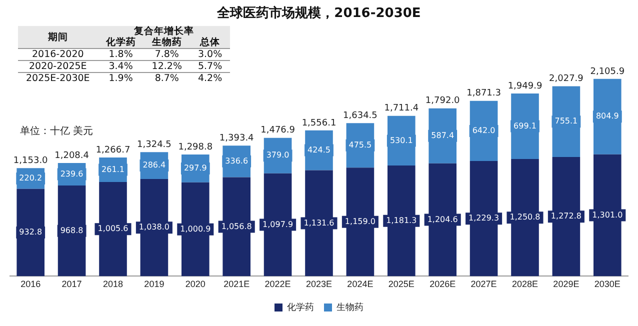  I want to click on text: 总体, so click(210, 42).